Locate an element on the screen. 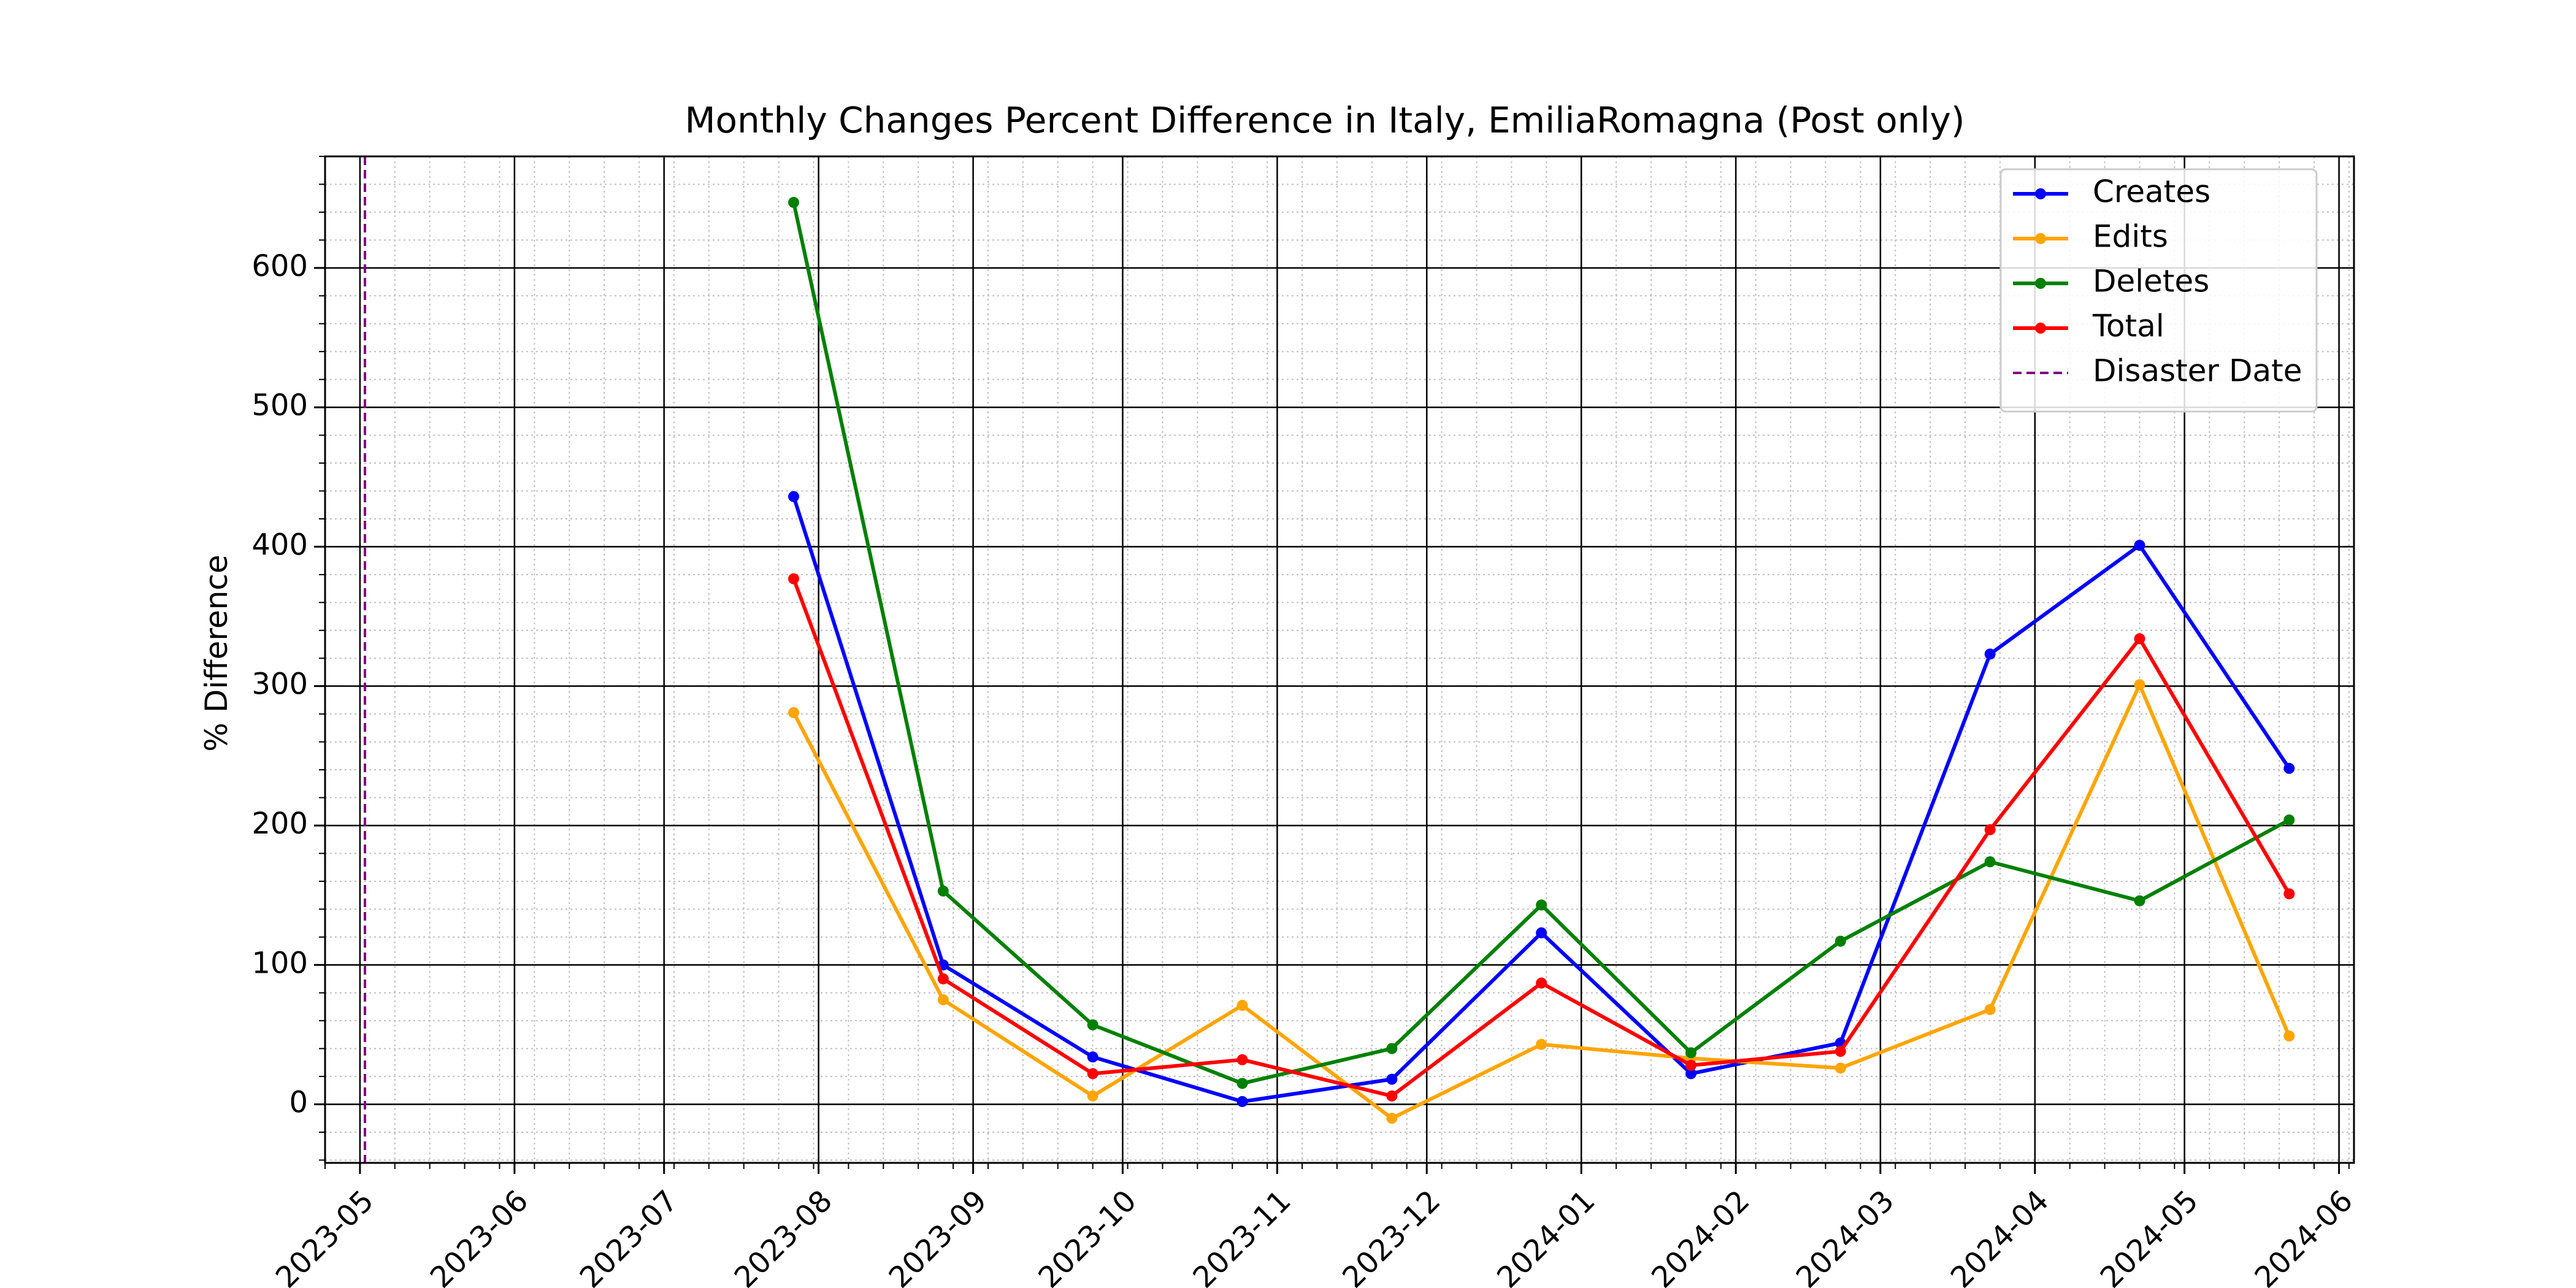  legend-item-deletes: Deletes is located at coordinates (2111, 281).